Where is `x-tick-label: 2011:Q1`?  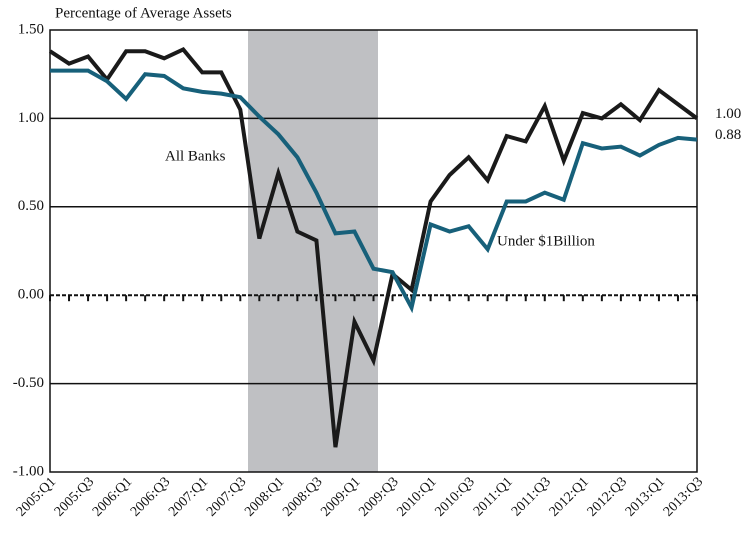
x-tick-label: 2011:Q1 is located at coordinates (493, 496).